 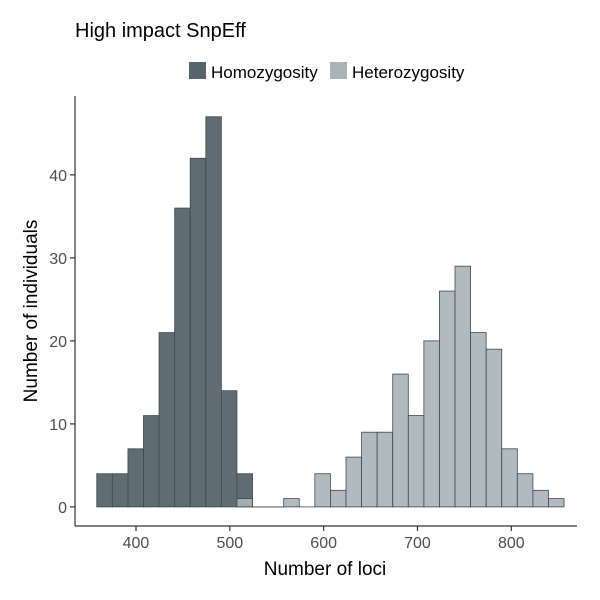 I want to click on x-tick-label-500: 500, so click(x=229, y=543).